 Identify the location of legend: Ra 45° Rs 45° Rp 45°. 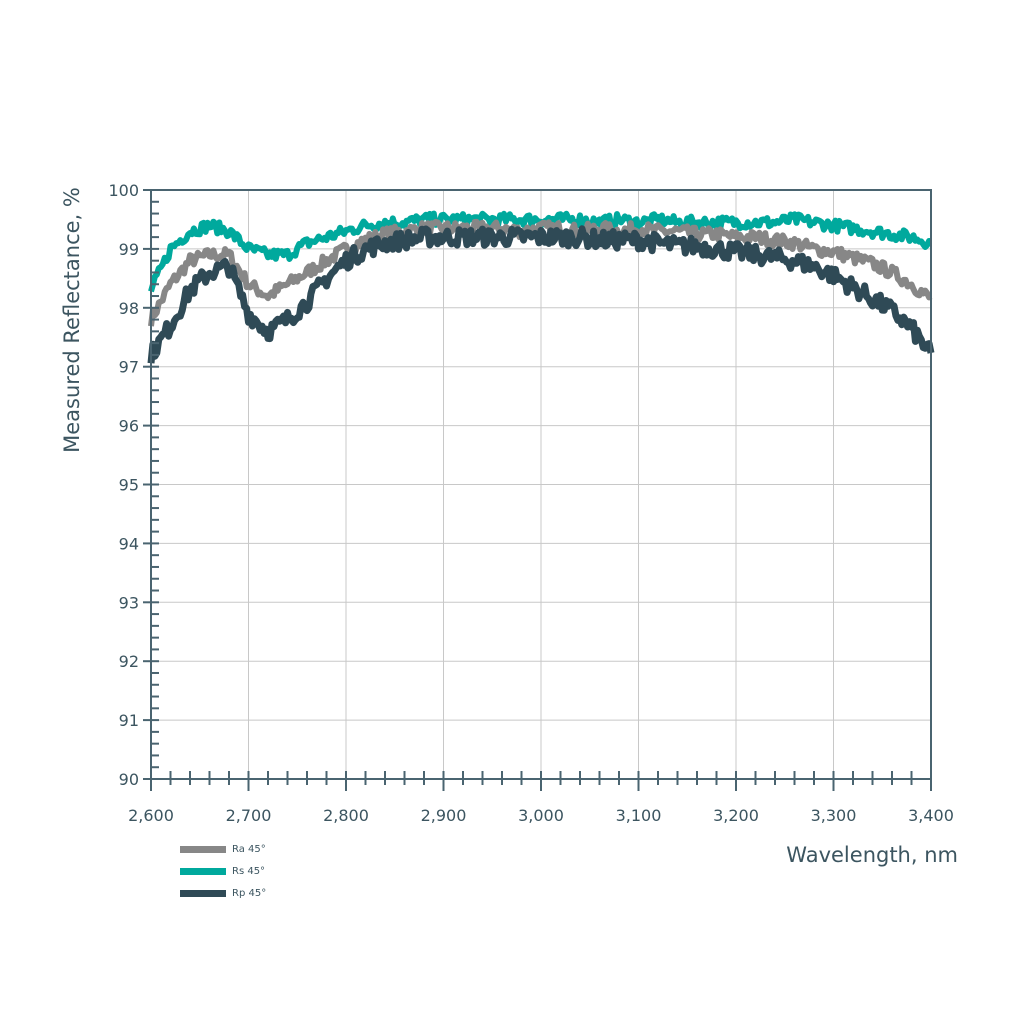
(223, 871).